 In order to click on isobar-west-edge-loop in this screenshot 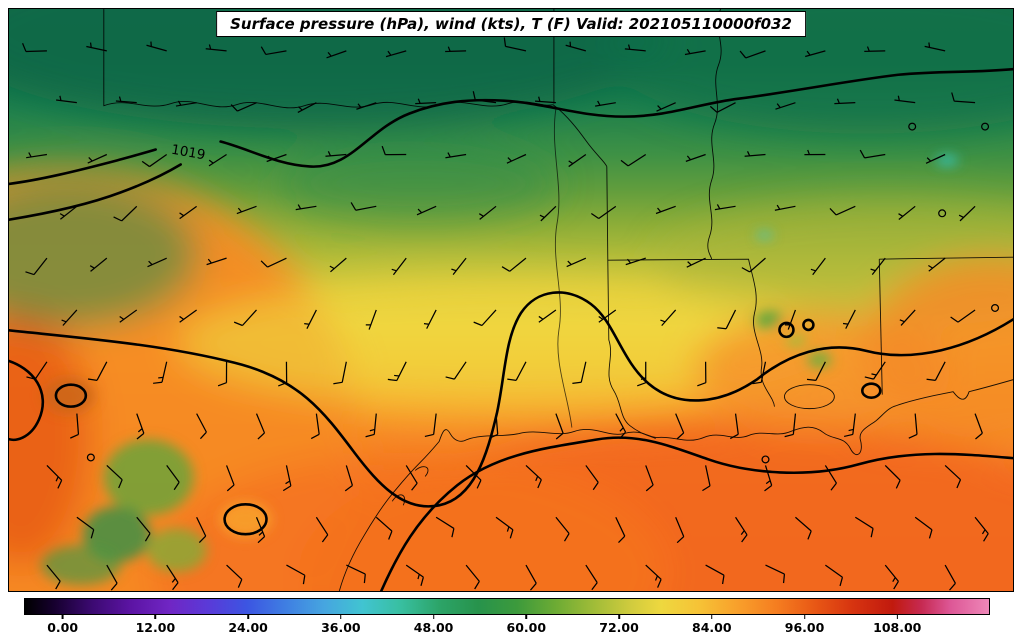, I will do `click(27, 400)`.